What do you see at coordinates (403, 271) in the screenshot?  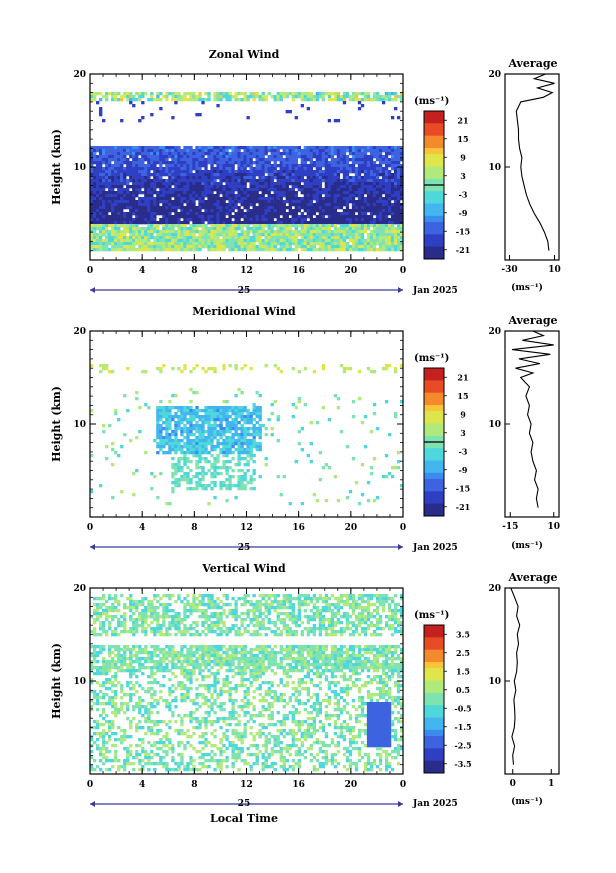 I see `x-tick-label: 0` at bounding box center [403, 271].